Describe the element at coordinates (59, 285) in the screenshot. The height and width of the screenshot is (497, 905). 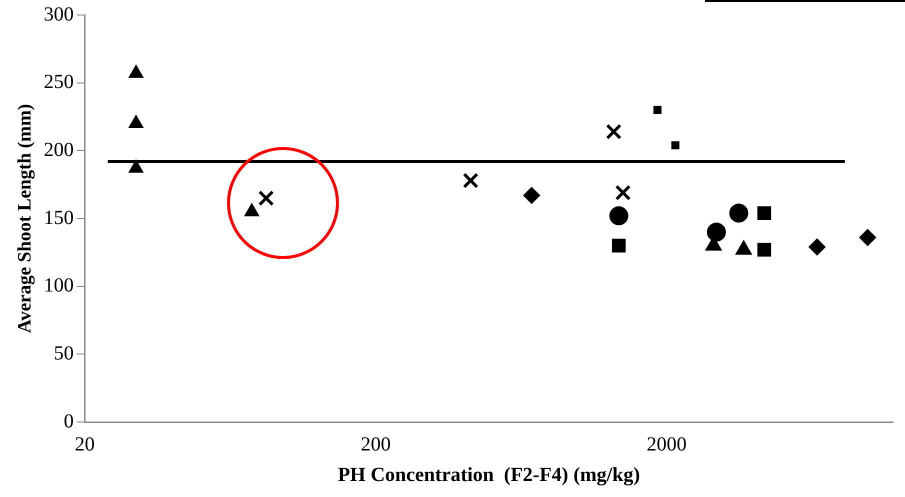
I see `y-tick-label: 100` at that location.